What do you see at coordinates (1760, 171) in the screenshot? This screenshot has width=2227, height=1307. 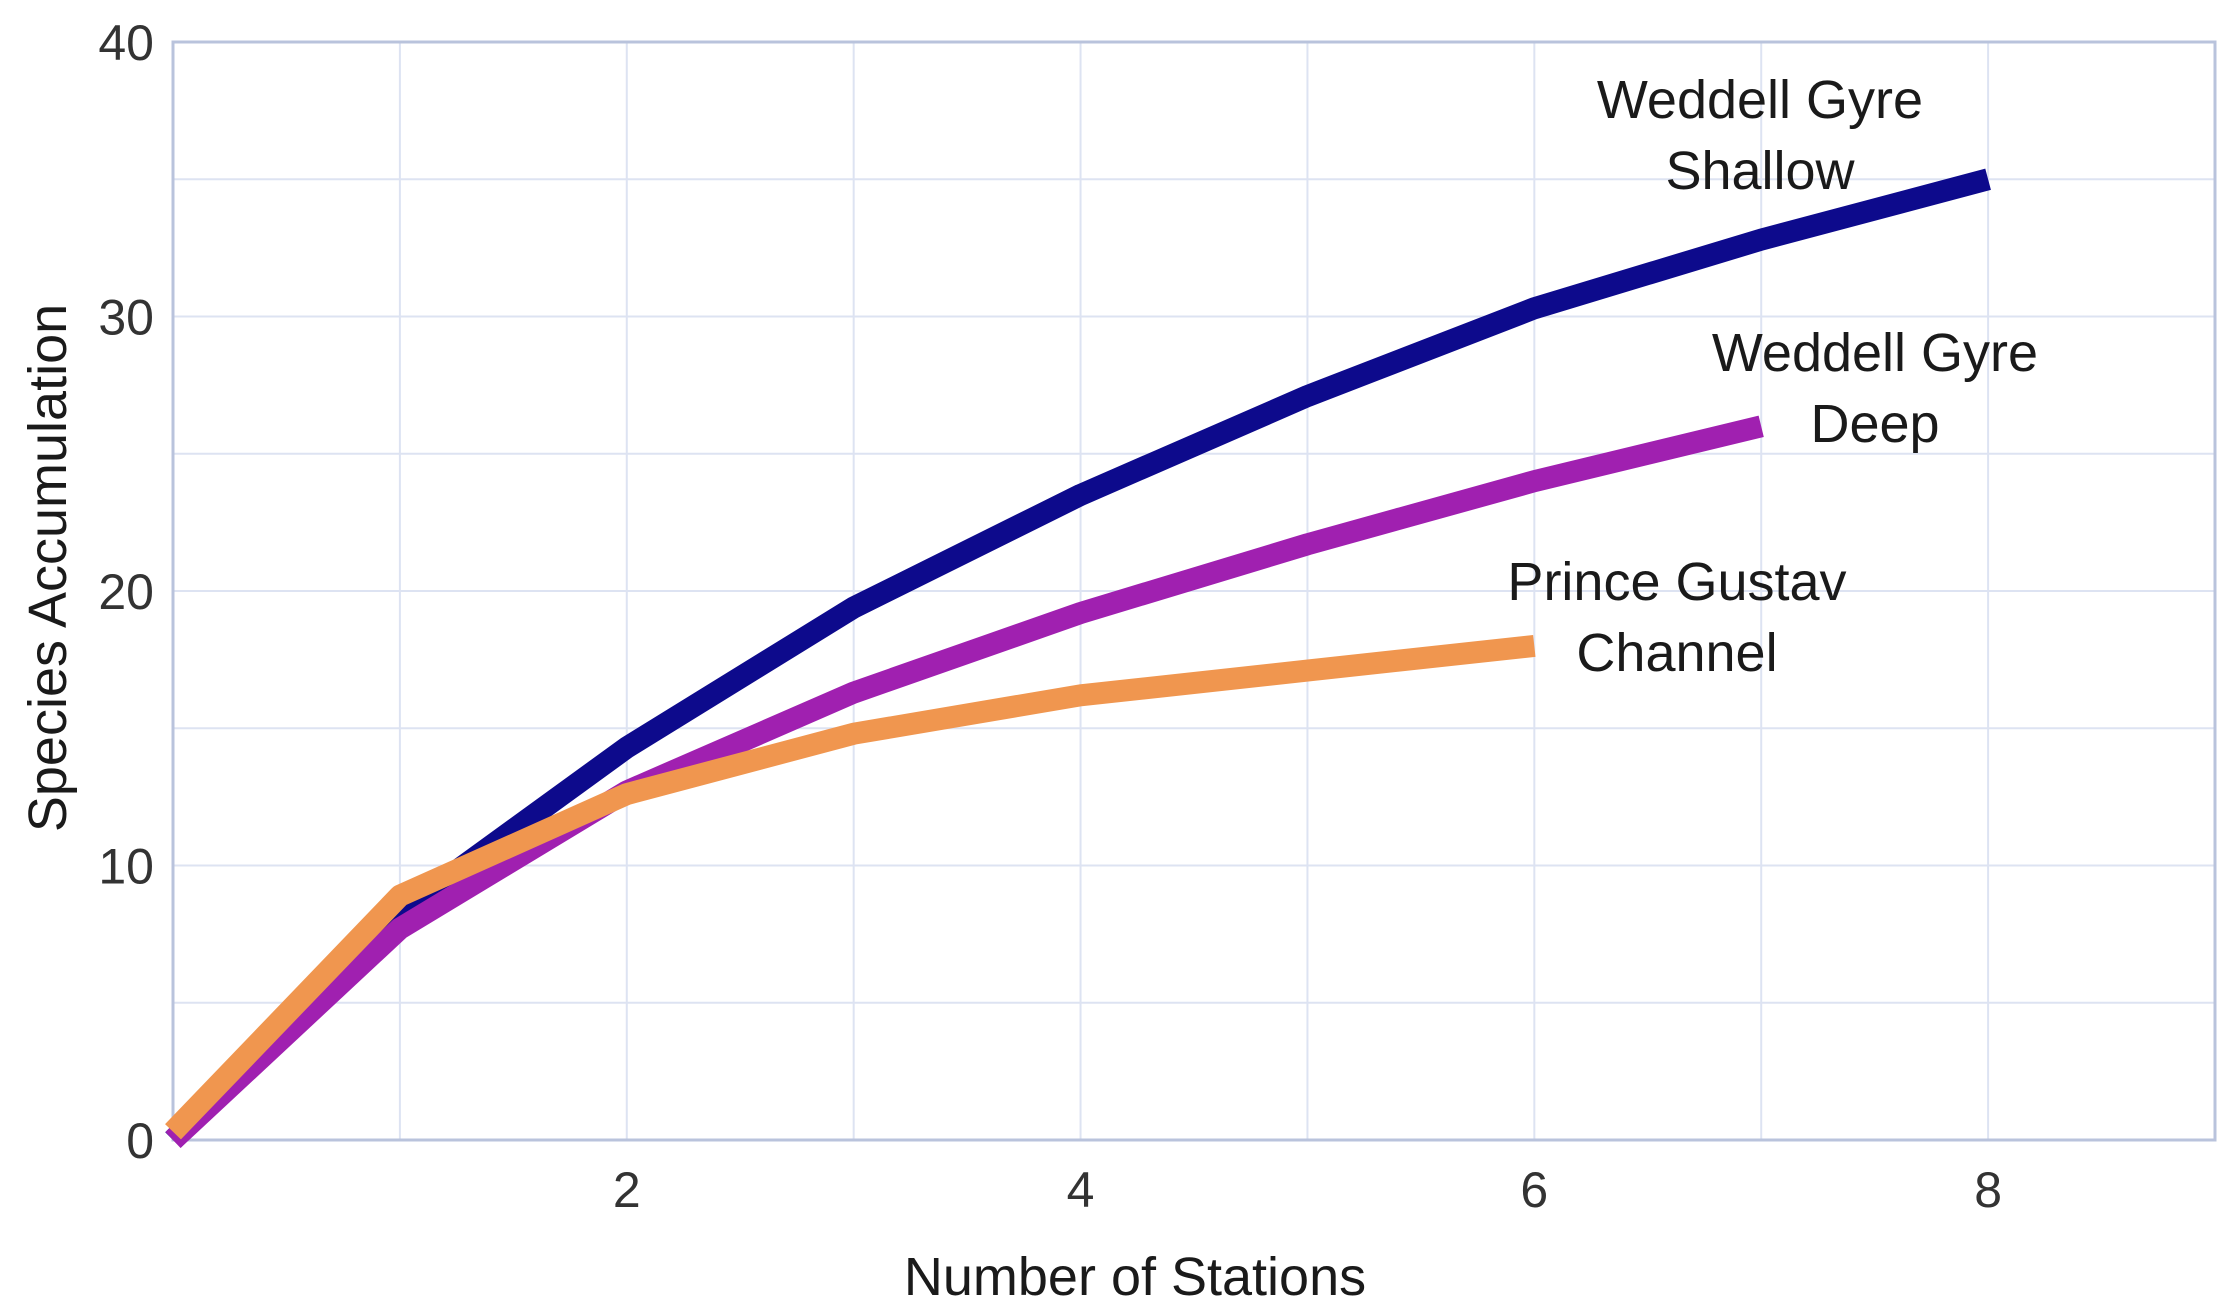 I see `series-label-line: Shallow` at bounding box center [1760, 171].